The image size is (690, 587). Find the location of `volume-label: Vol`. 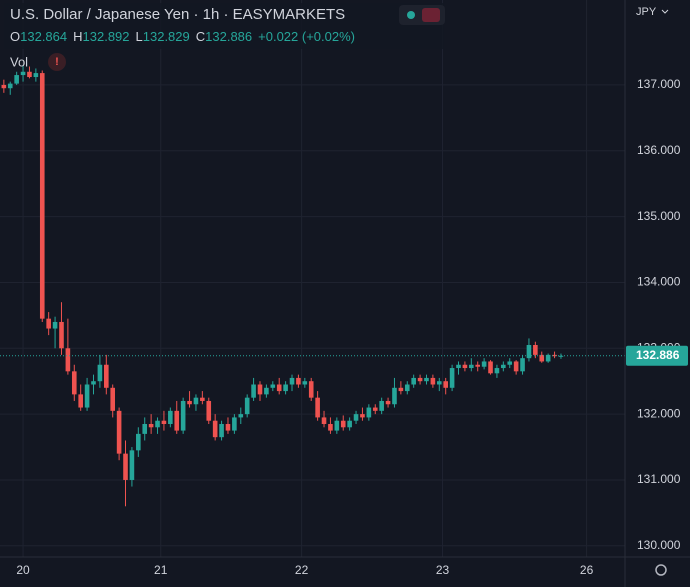

volume-label: Vol is located at coordinates (19, 61).